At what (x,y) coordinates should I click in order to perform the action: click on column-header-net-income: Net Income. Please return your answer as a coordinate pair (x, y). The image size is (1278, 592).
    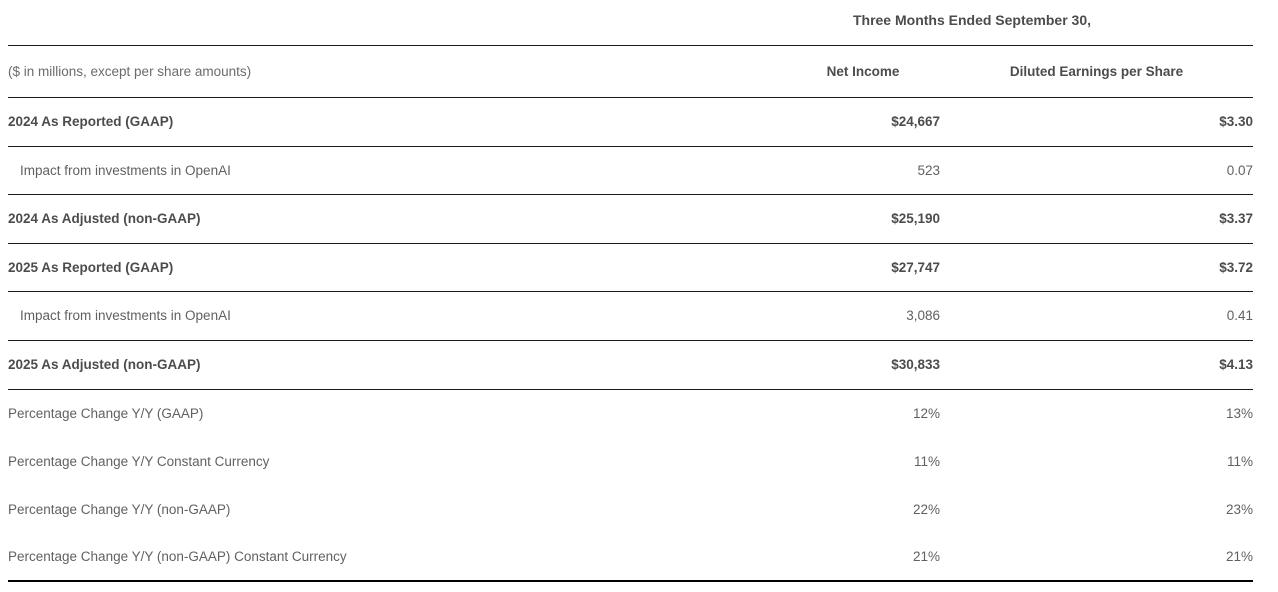
    Looking at the image, I should click on (863, 71).